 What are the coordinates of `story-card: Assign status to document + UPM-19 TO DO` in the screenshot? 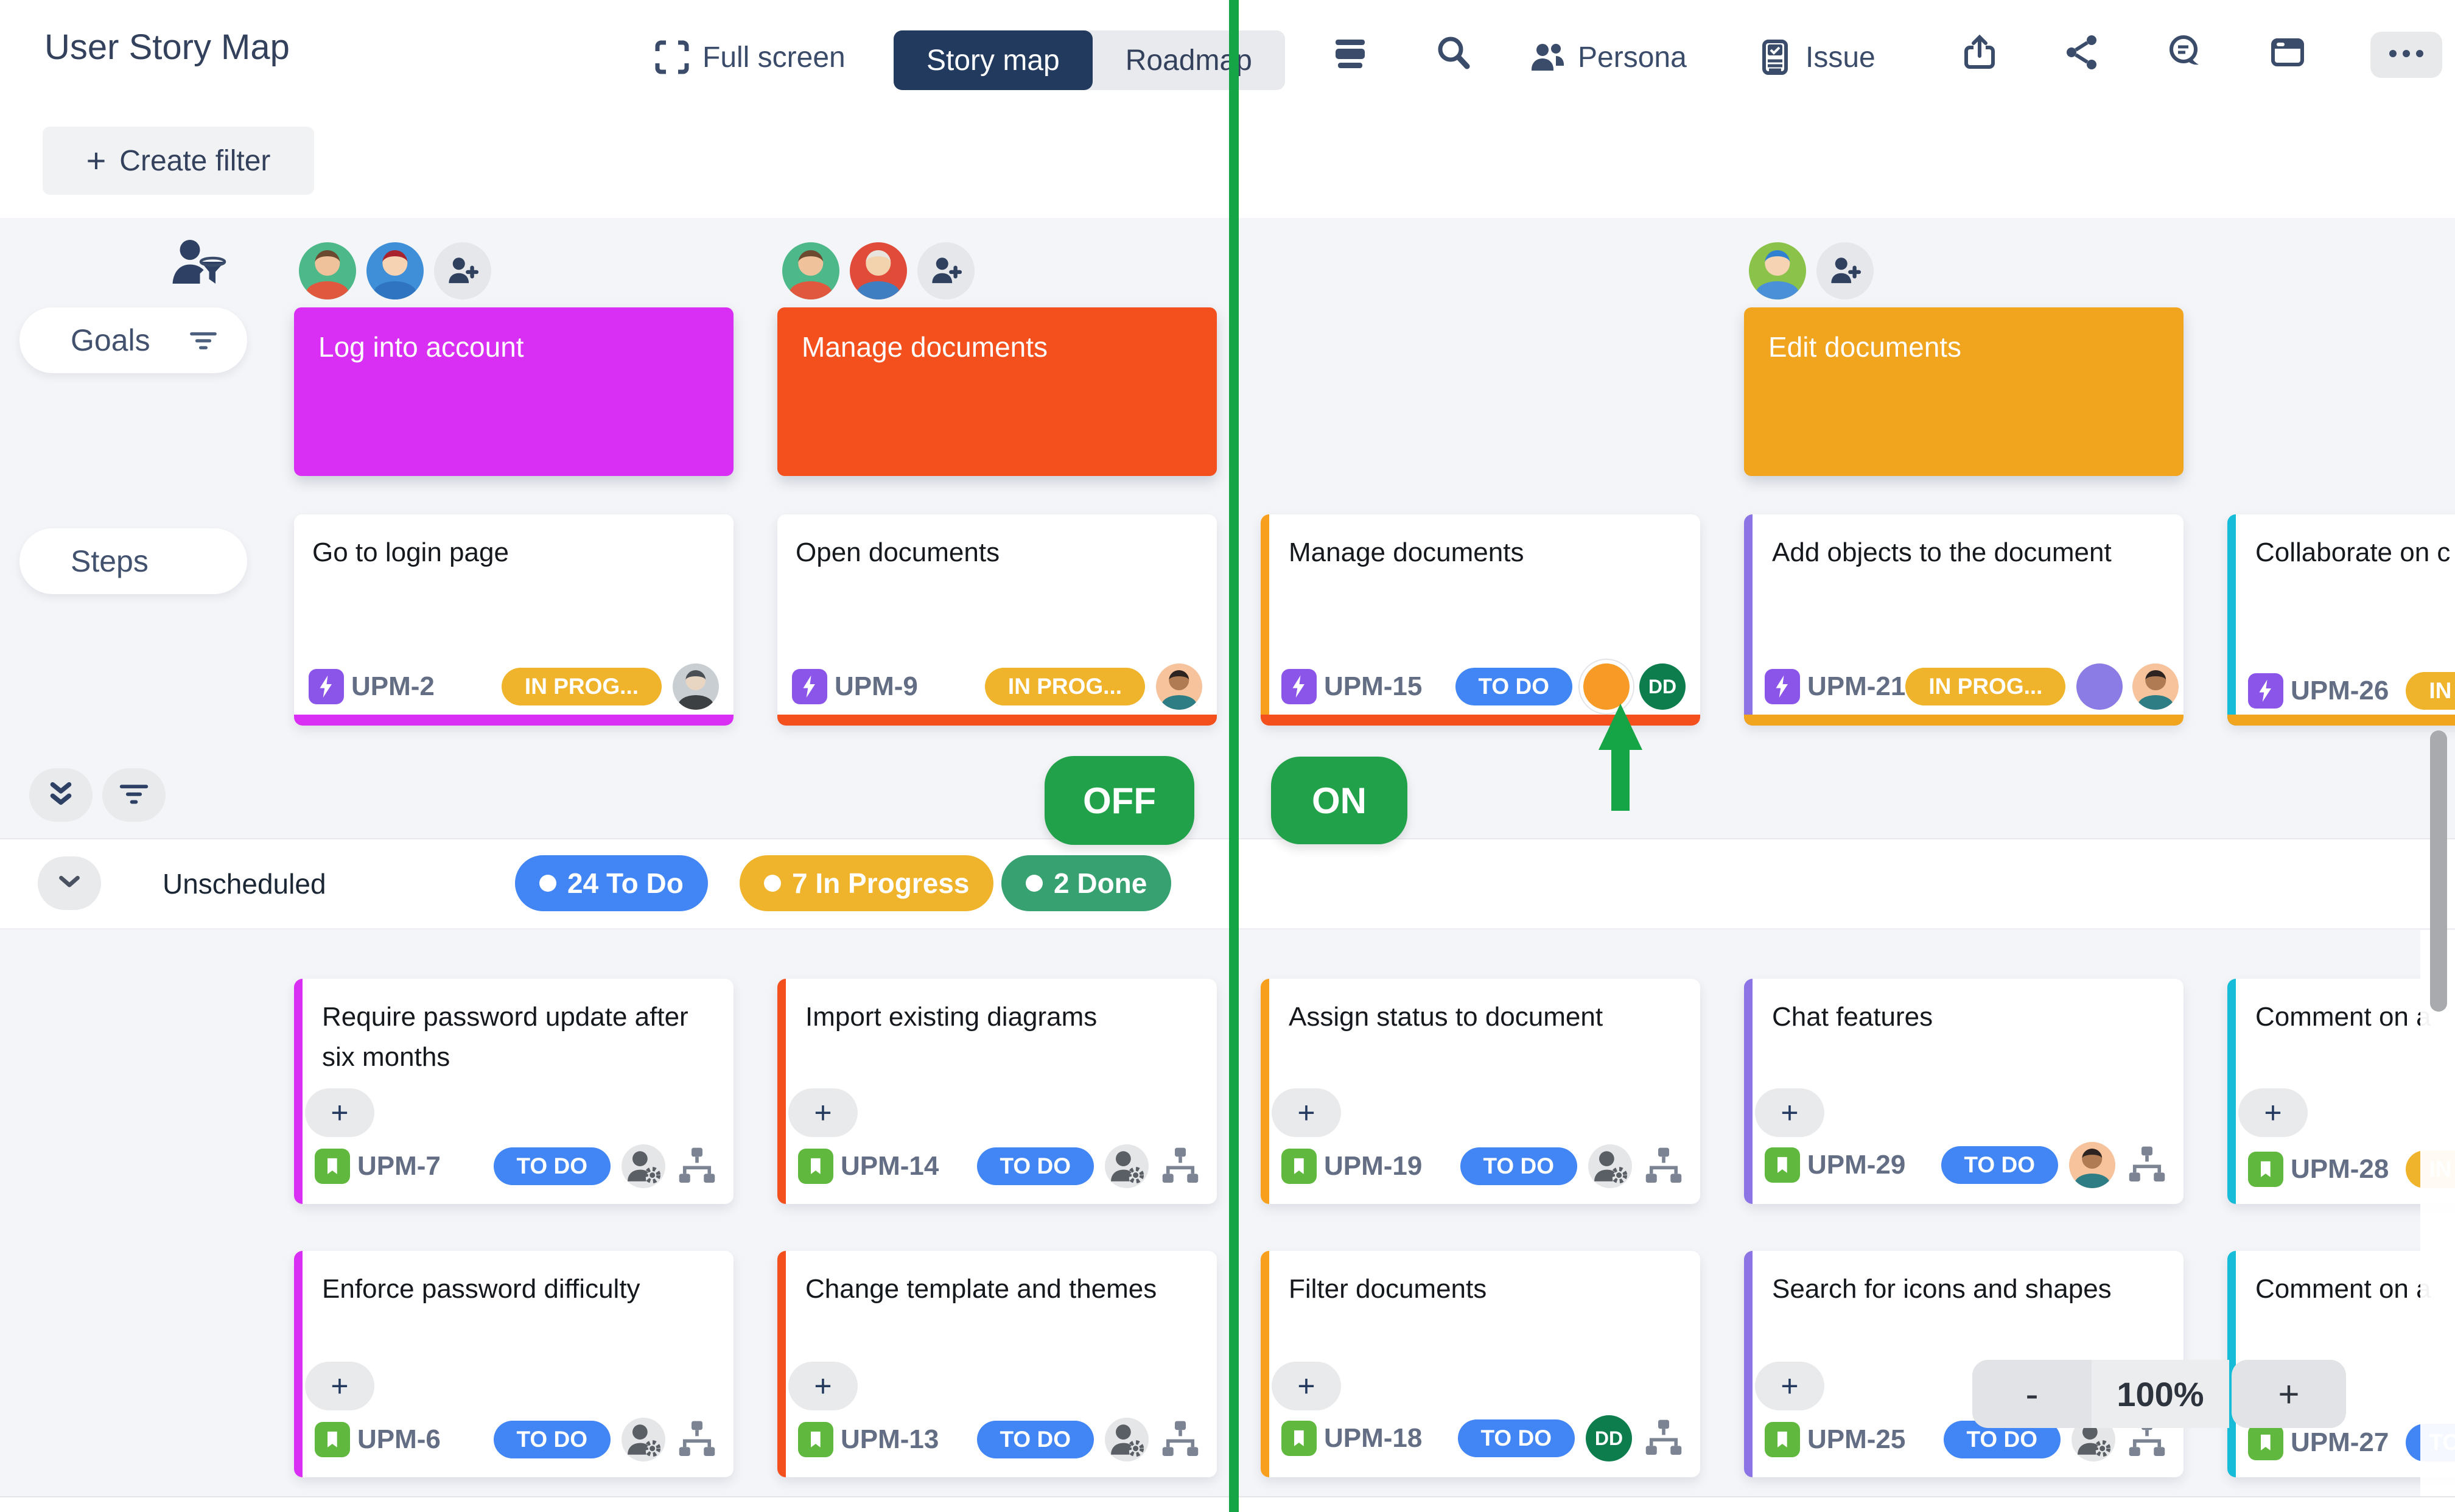 It's located at (1480, 1091).